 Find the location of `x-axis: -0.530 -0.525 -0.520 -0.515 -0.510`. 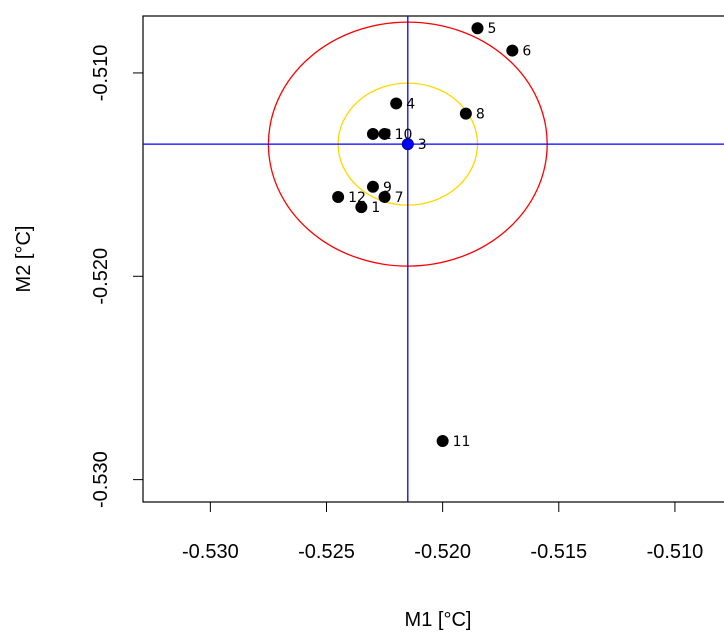

x-axis: -0.530 -0.525 -0.520 -0.515 -0.510 is located at coordinates (442, 532).